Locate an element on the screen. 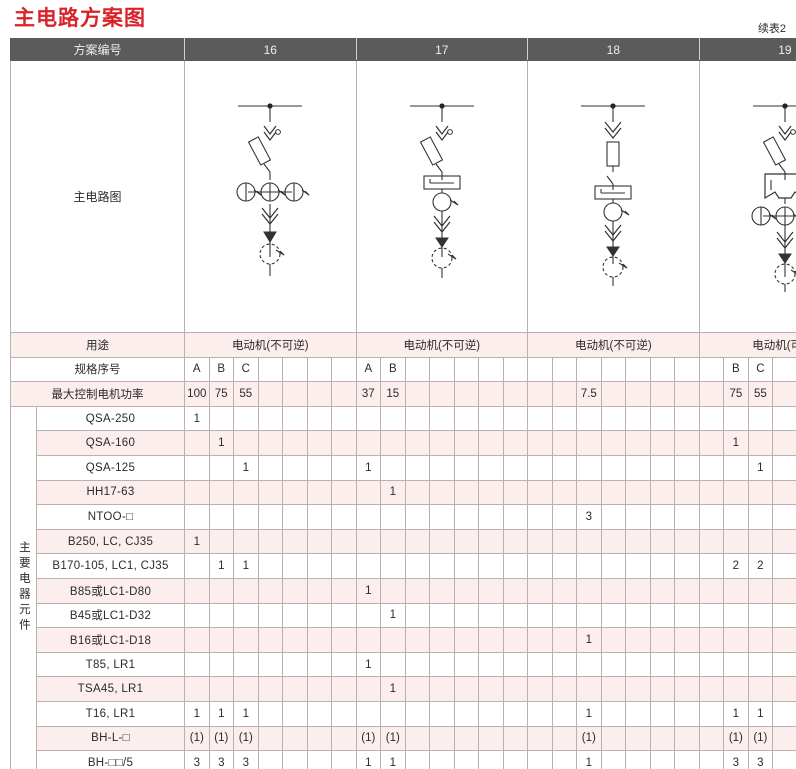 Image resolution: width=796 pixels, height=769 pixels. use-value-16: 电动机(不可逆) is located at coordinates (270, 345).